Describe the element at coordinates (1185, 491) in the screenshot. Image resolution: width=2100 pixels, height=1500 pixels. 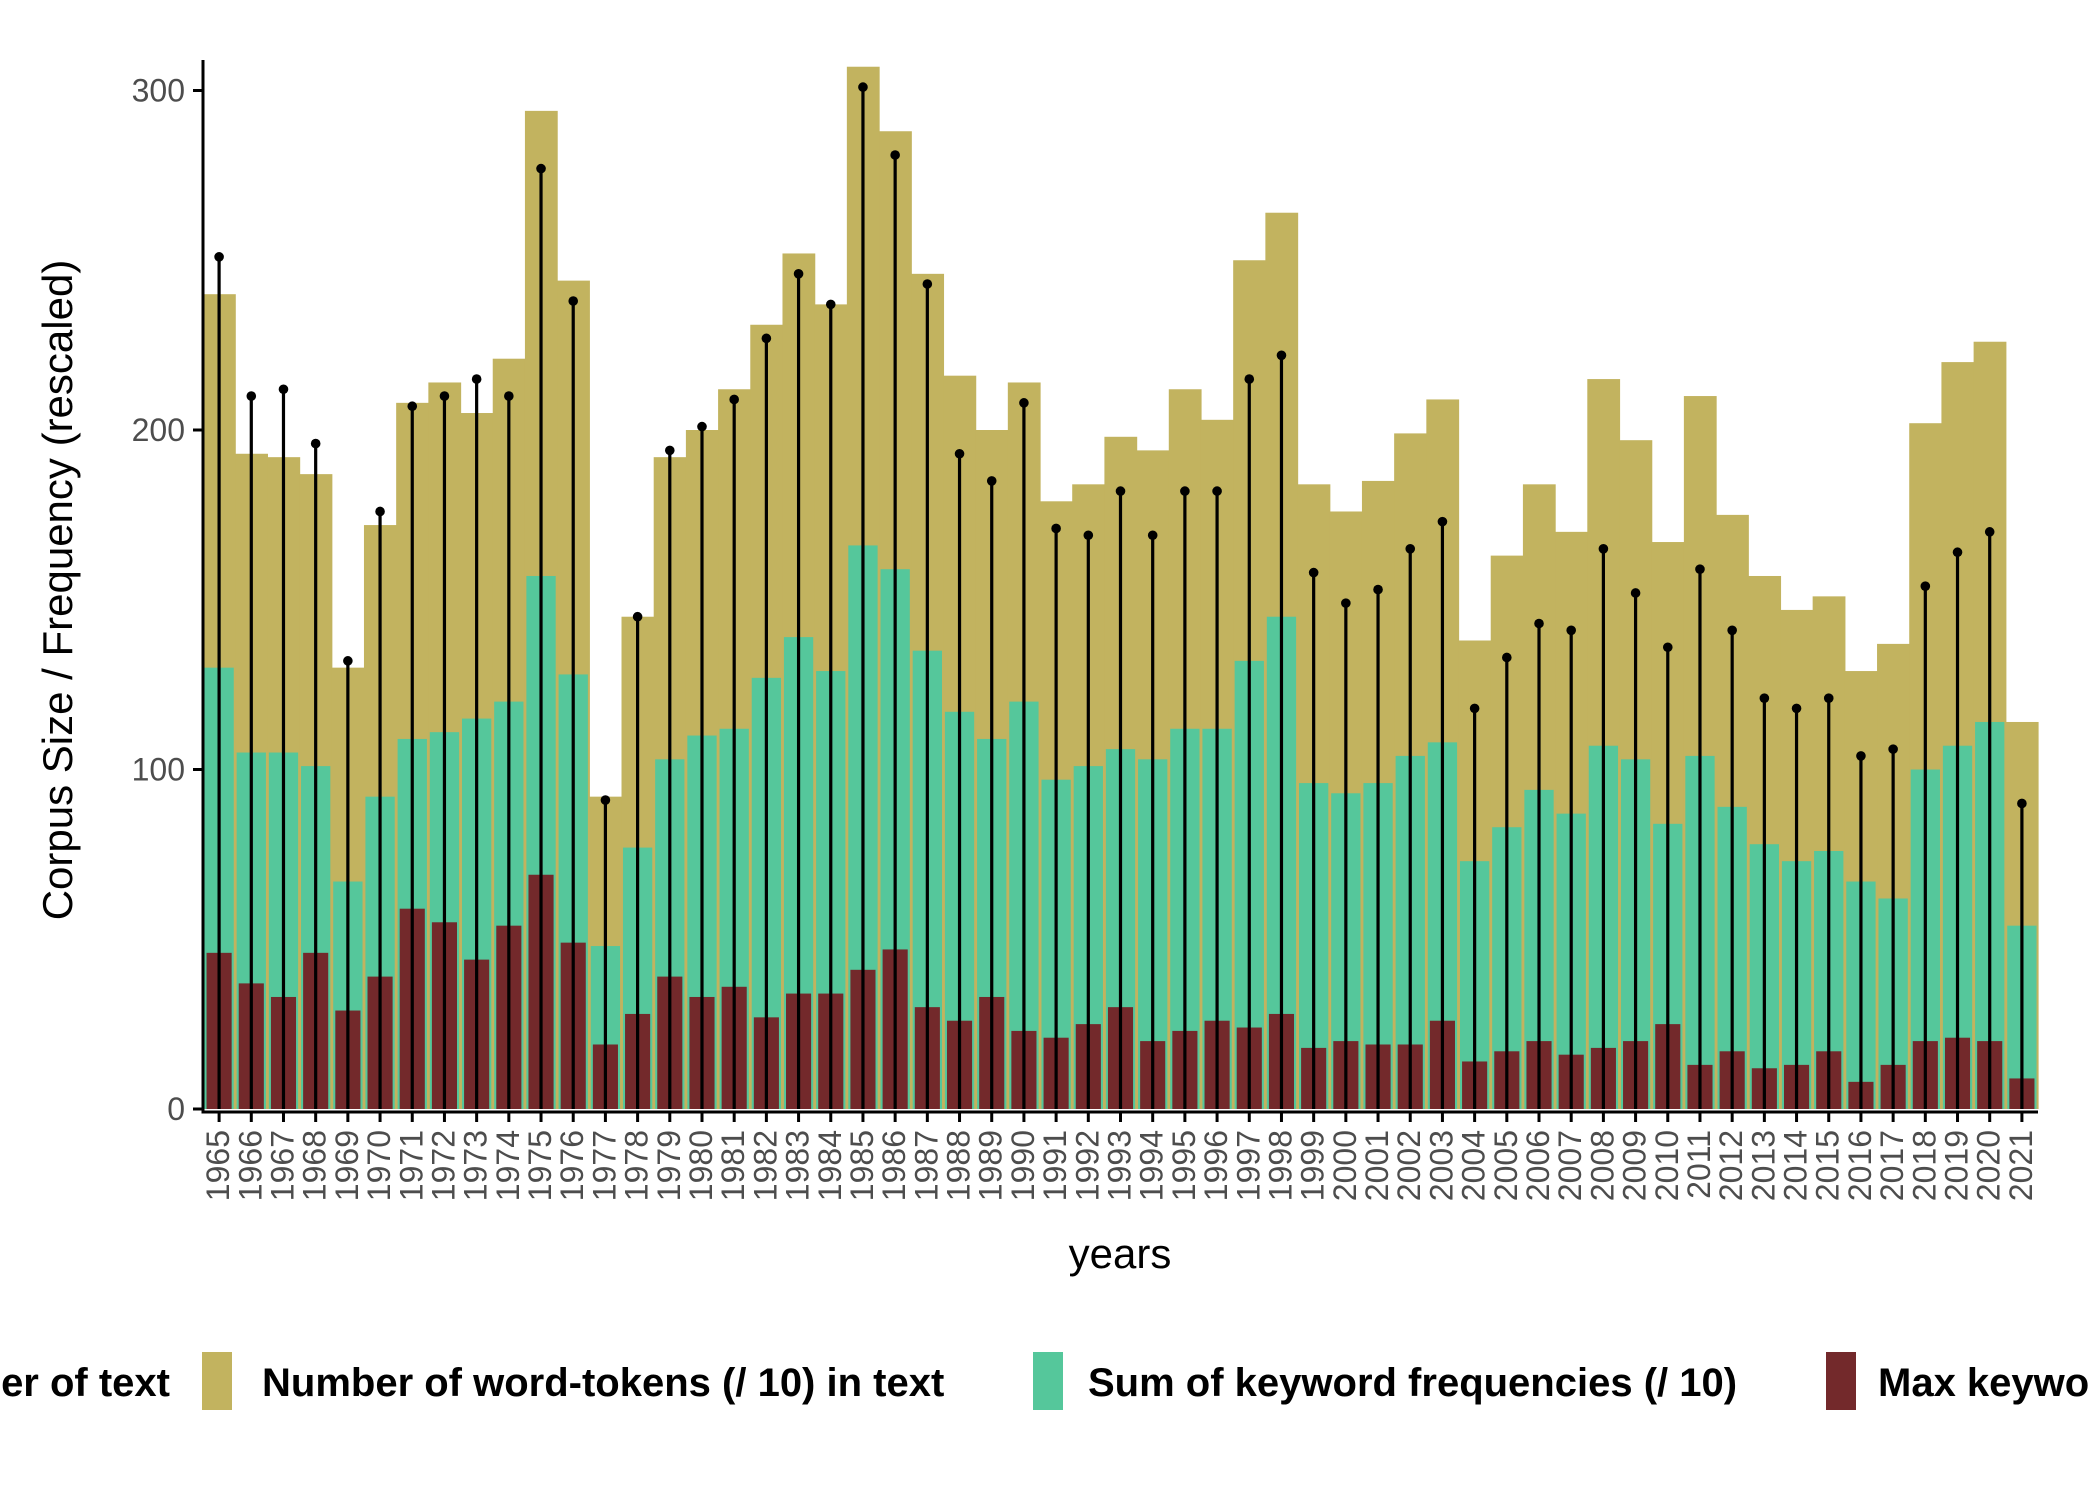
I see `stem-point-1995` at that location.